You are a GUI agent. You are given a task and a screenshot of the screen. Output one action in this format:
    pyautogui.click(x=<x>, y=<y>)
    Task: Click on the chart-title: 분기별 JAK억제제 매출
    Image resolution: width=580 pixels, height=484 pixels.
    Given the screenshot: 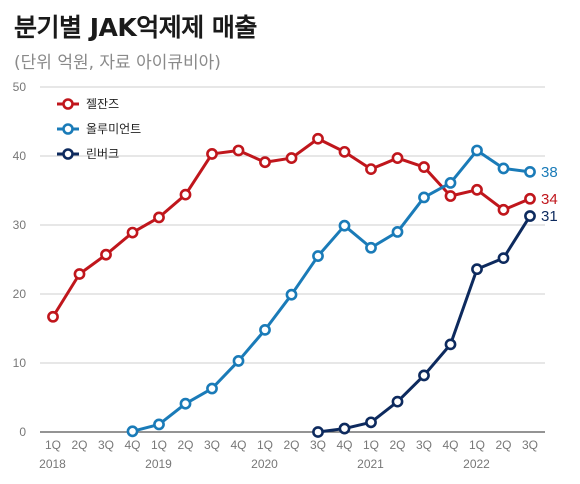 What is the action you would take?
    pyautogui.click(x=135, y=27)
    